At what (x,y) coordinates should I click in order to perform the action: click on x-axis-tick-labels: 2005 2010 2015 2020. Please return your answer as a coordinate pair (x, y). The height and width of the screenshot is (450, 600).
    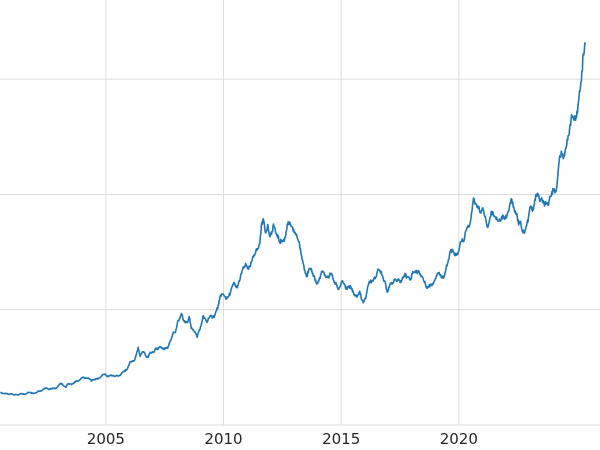
    Looking at the image, I should click on (282, 439).